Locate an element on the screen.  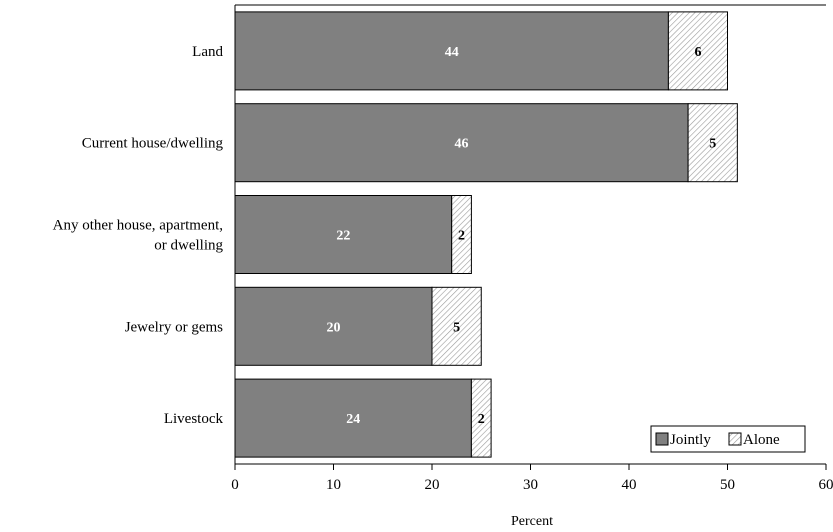
x-tick-label-2: 20 is located at coordinates (432, 485).